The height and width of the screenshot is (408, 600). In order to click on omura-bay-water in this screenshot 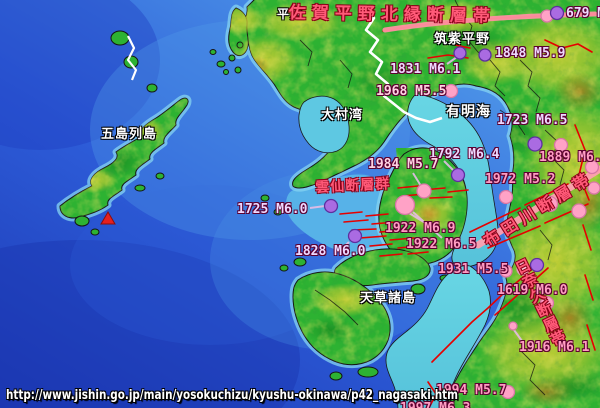, I will do `click(324, 124)`.